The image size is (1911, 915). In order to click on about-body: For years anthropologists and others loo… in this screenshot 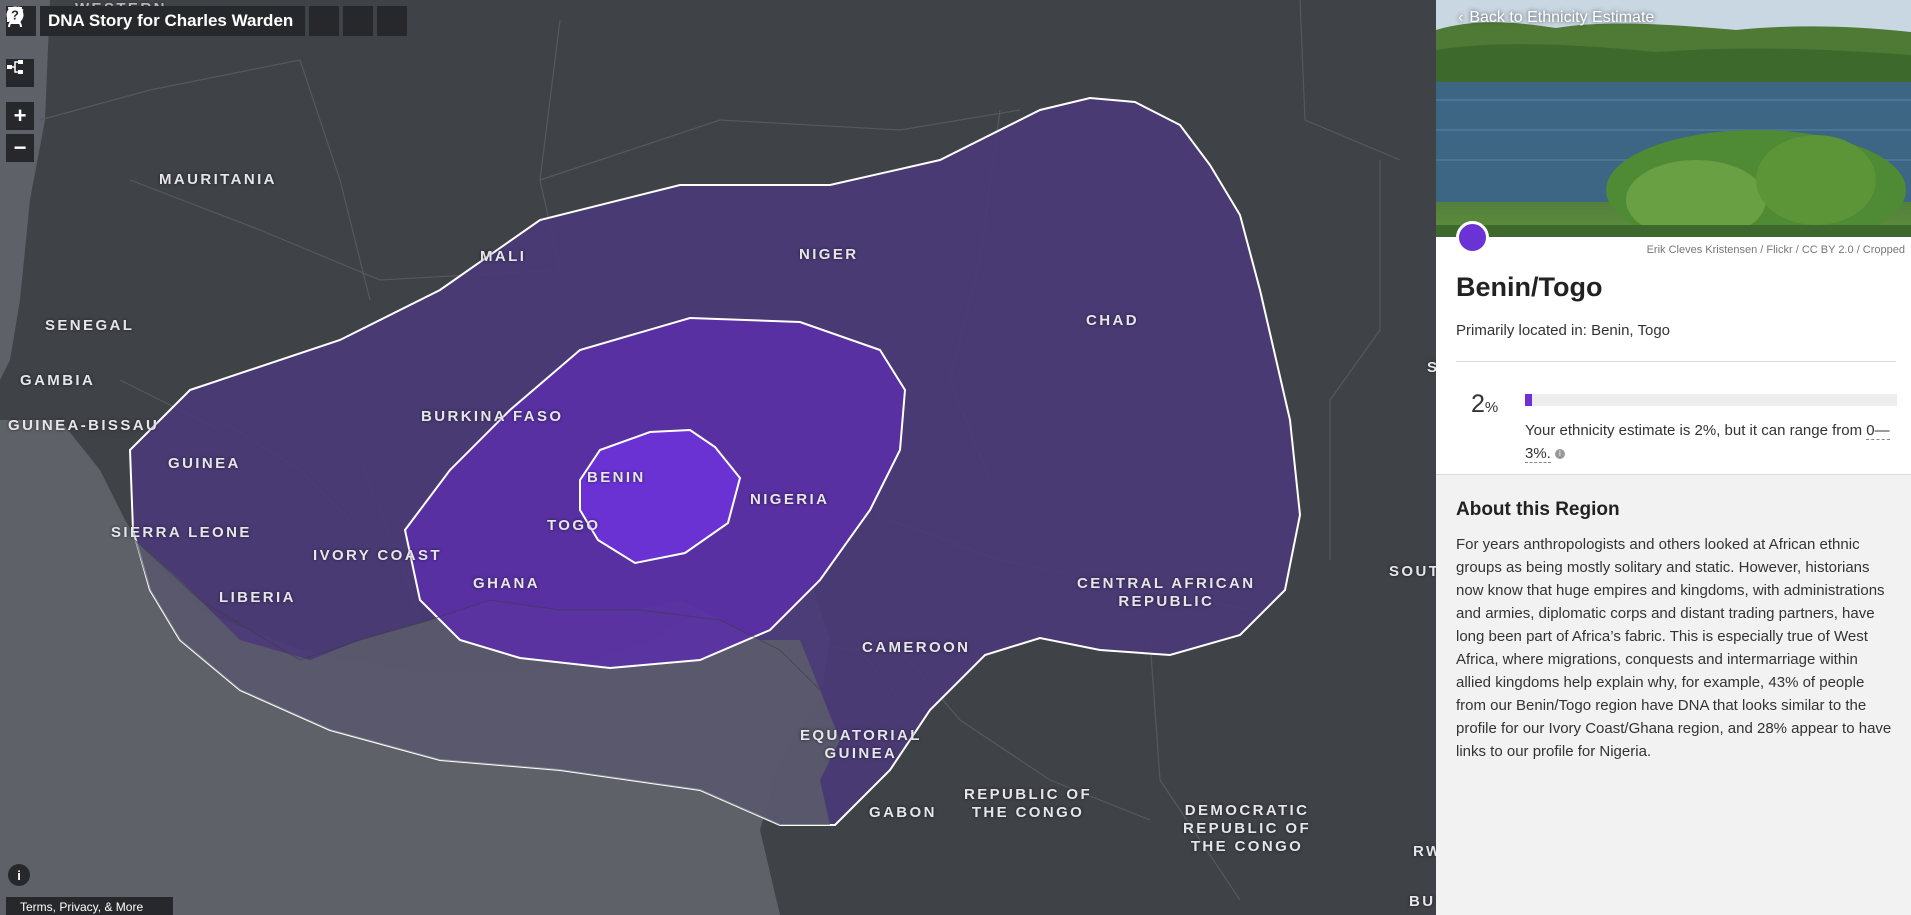, I will do `click(1674, 648)`.